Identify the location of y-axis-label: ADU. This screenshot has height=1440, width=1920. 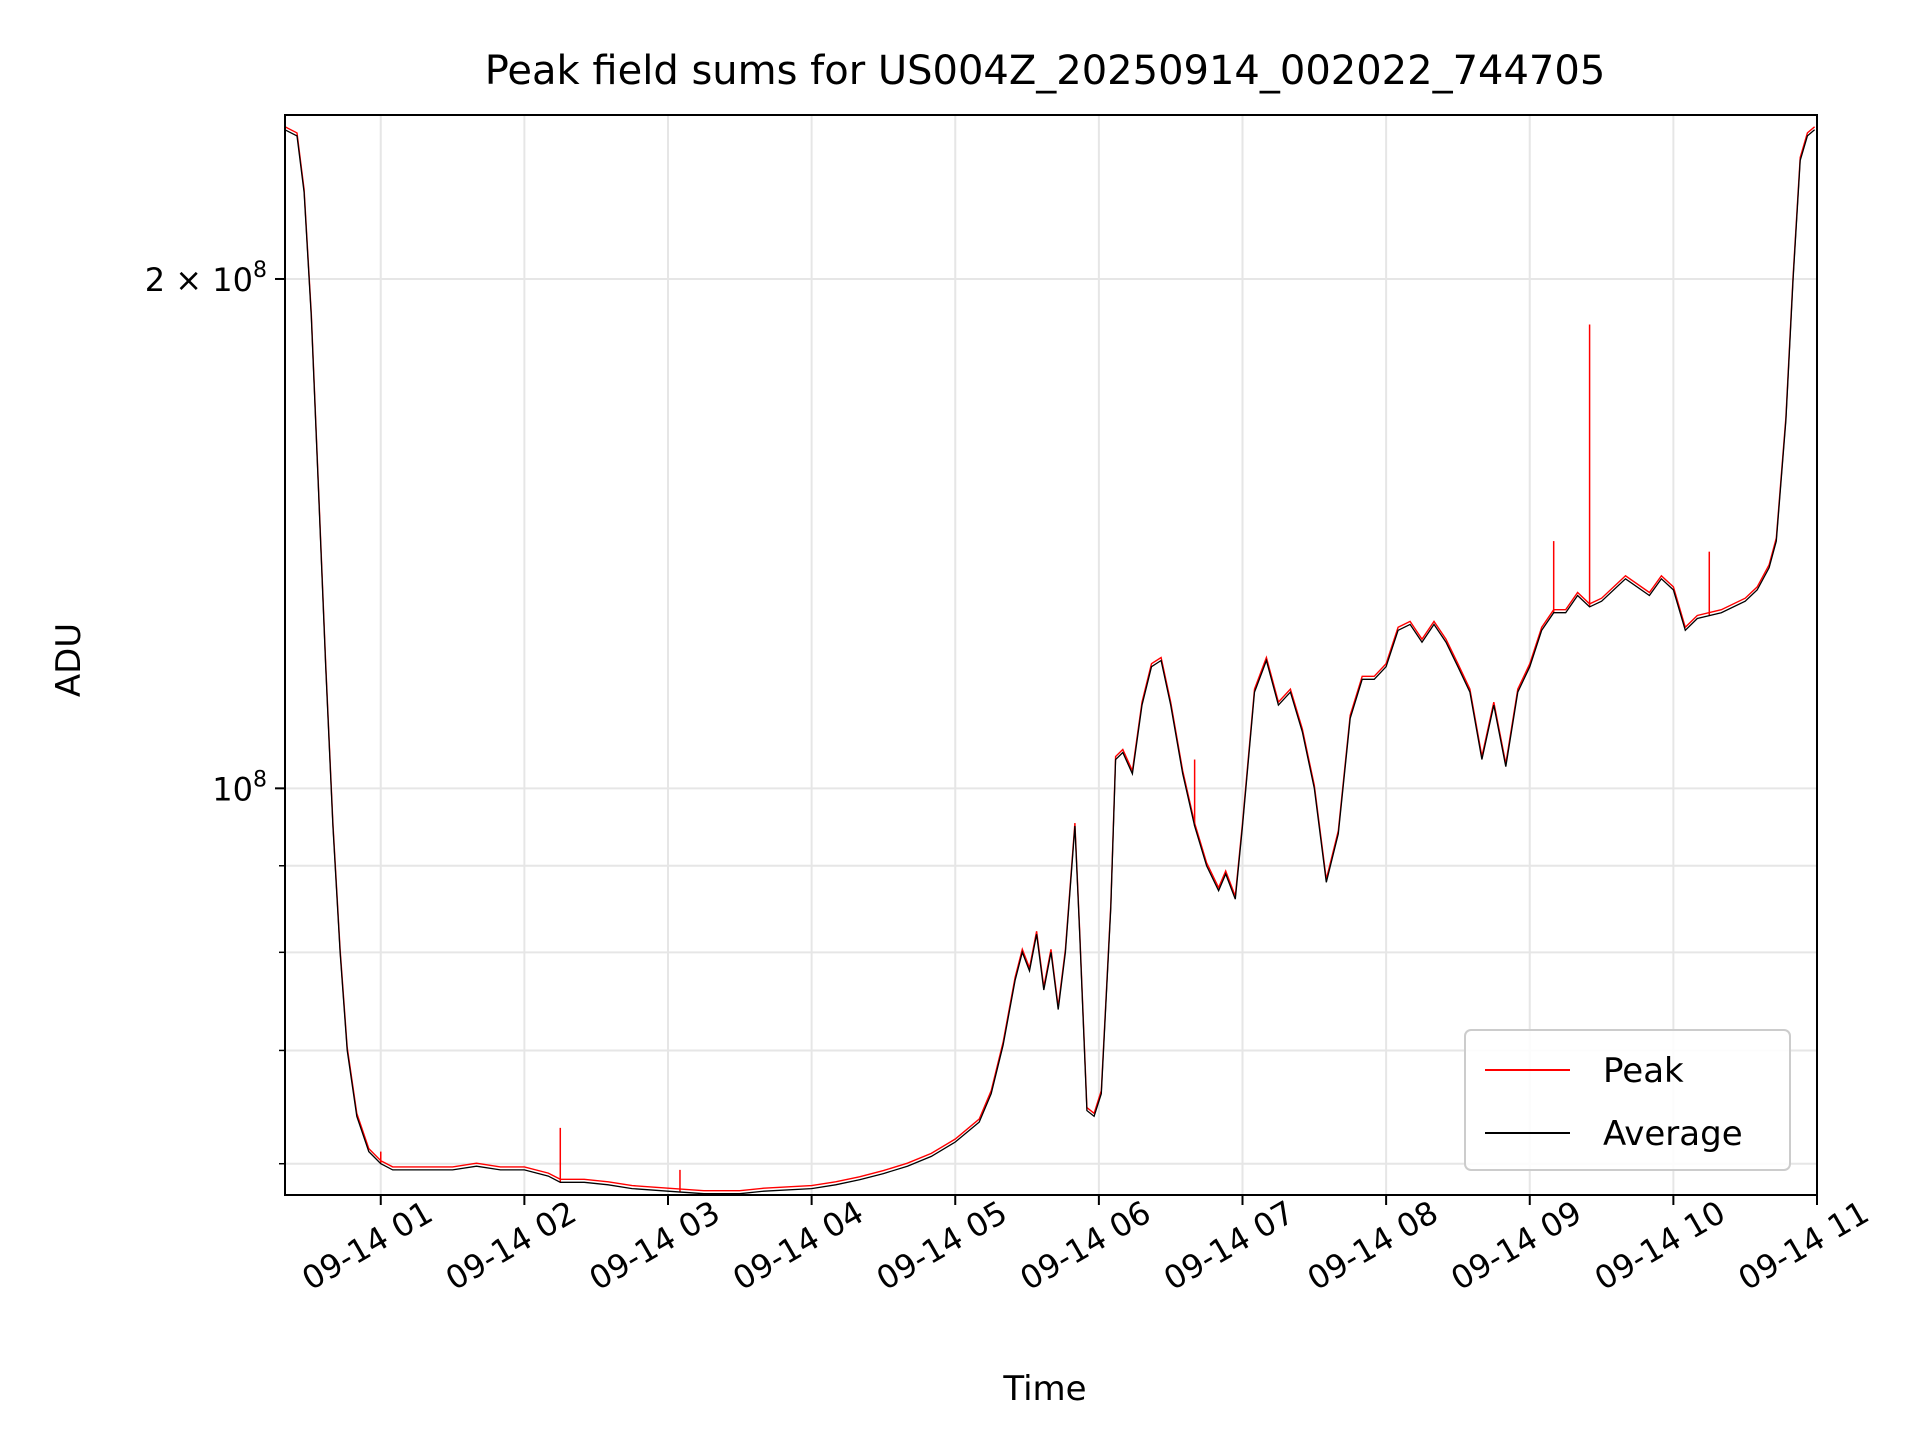
(69, 660).